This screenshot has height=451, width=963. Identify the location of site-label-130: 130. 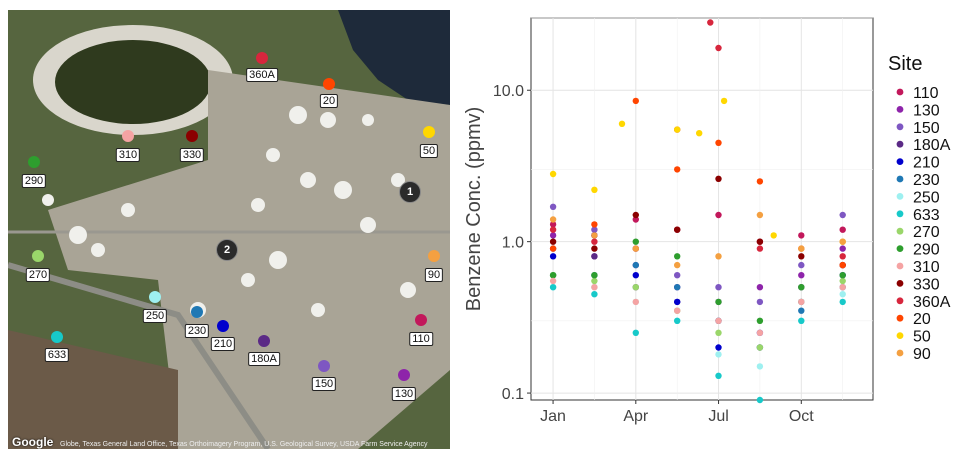
(404, 394).